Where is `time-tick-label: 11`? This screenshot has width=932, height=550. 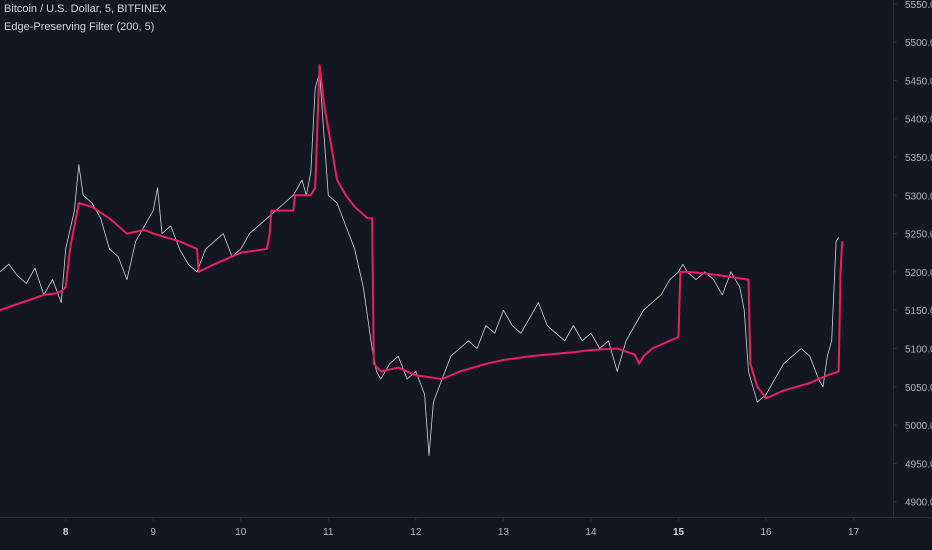 time-tick-label: 11 is located at coordinates (328, 532).